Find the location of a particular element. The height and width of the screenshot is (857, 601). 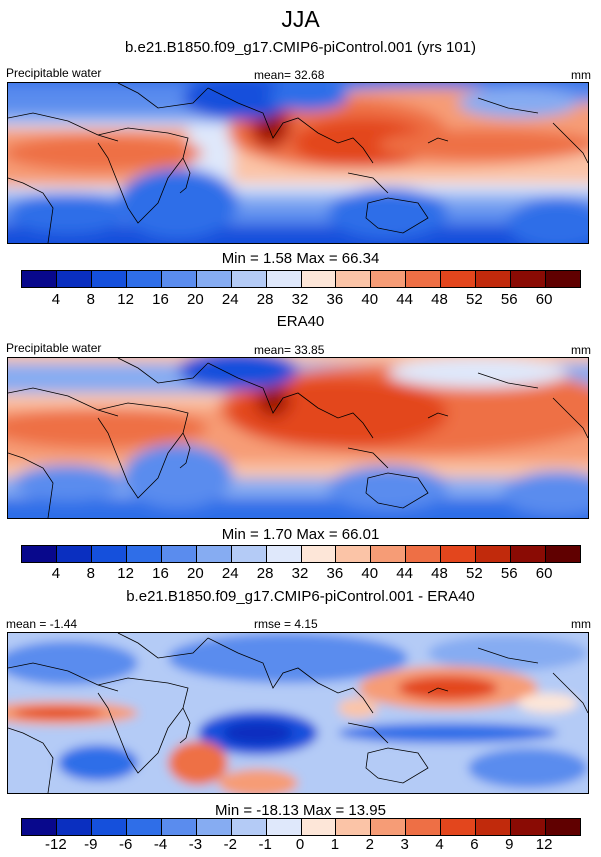

colorbar-tick-label: -12 is located at coordinates (56, 844).